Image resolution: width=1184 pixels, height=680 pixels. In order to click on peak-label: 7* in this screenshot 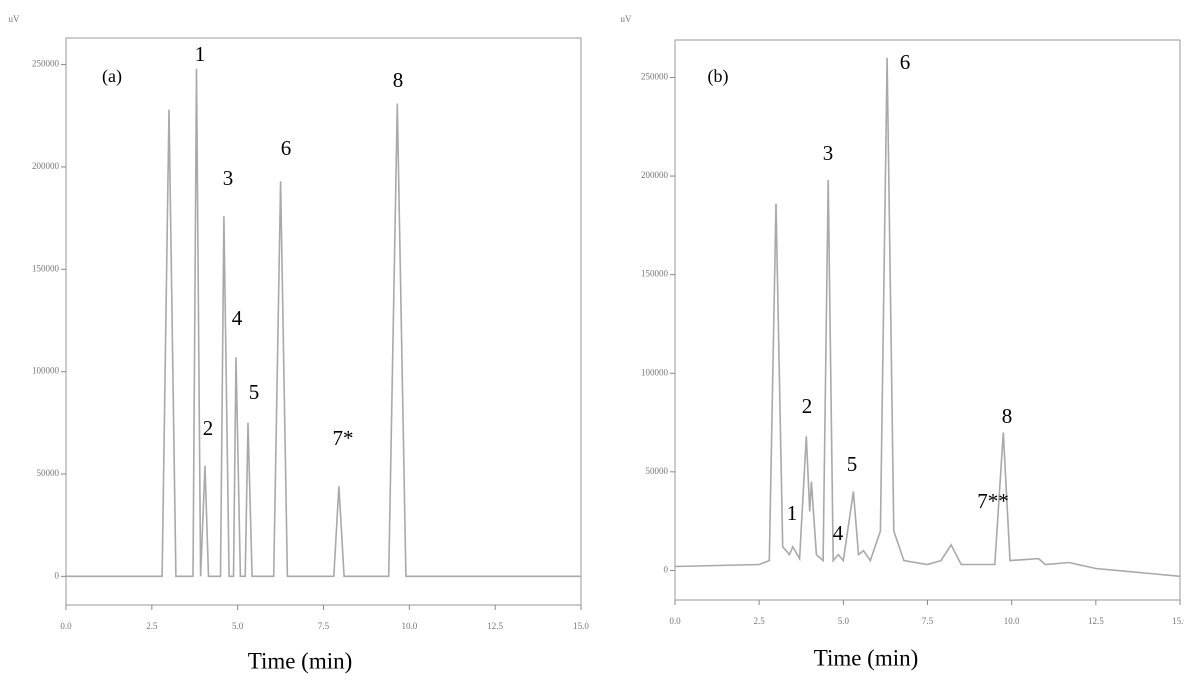, I will do `click(343, 438)`.